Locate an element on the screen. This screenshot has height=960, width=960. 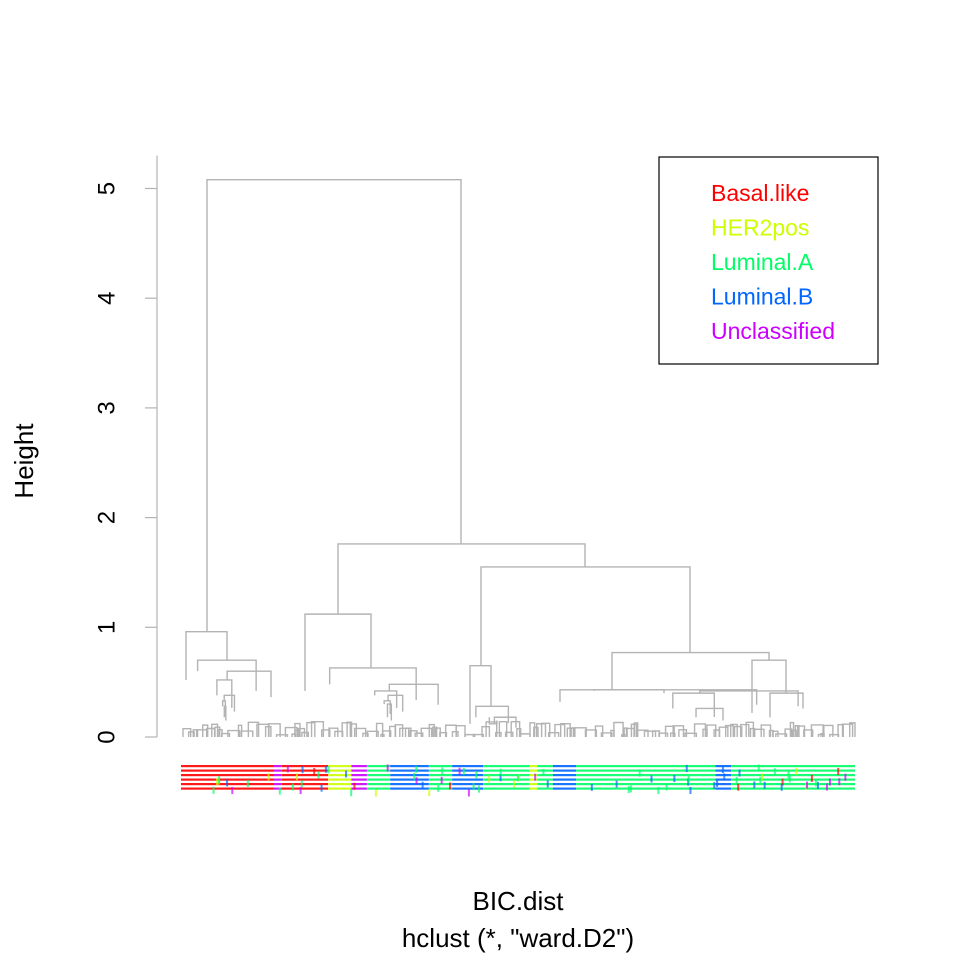
legend-entry: HER2pos is located at coordinates (760, 228).